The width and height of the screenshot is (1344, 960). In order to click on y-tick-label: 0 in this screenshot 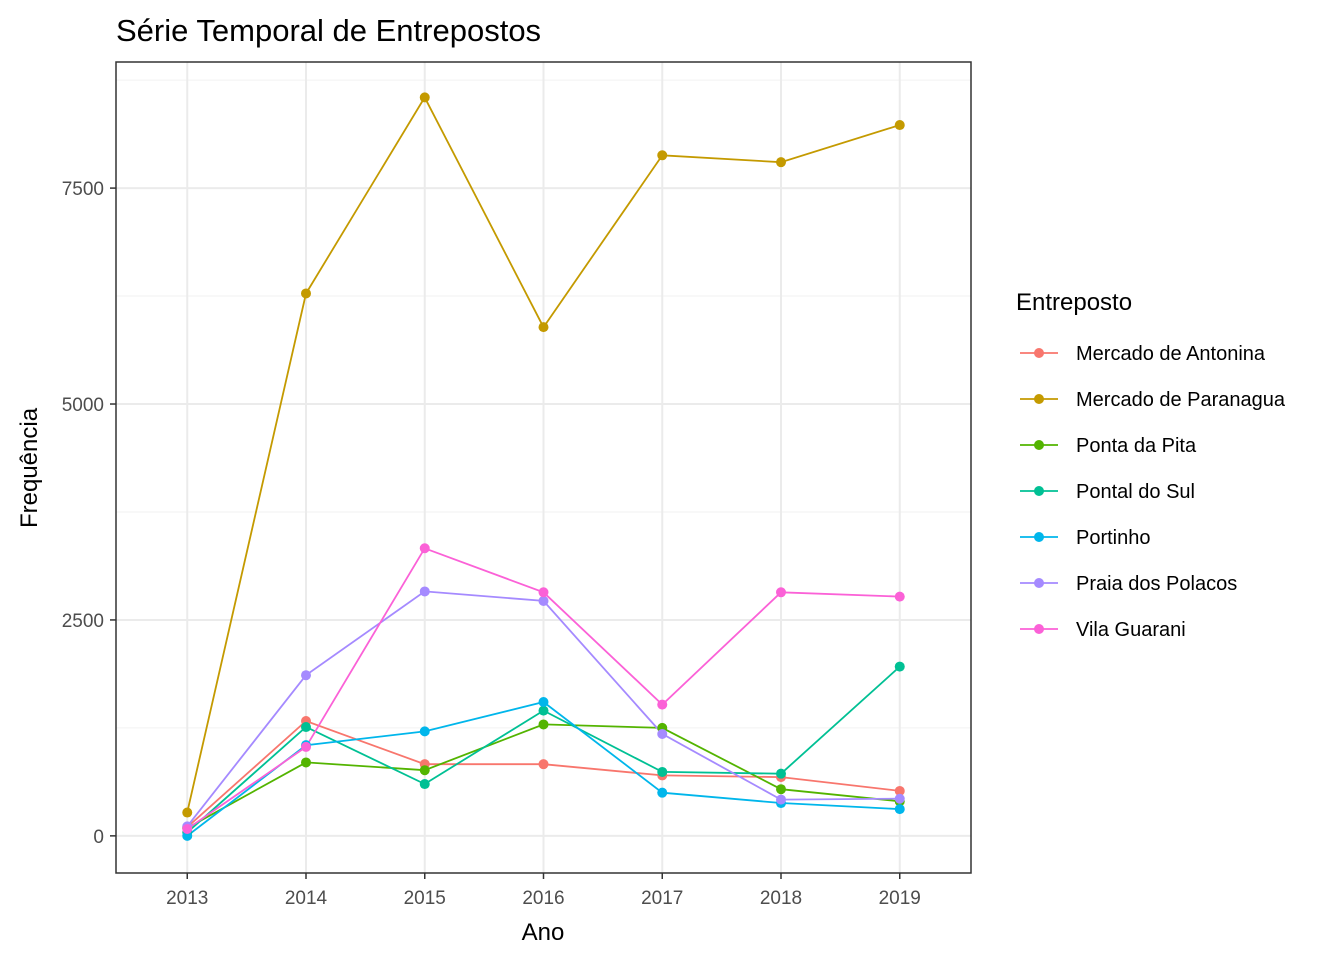, I will do `click(98, 837)`.